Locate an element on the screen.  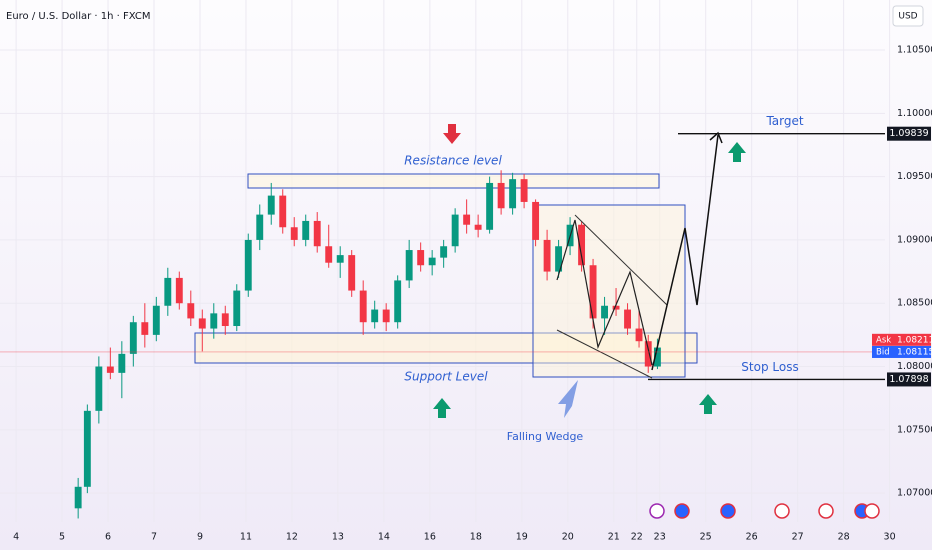
y-tick-label: 1.07000 is located at coordinates (914, 493).